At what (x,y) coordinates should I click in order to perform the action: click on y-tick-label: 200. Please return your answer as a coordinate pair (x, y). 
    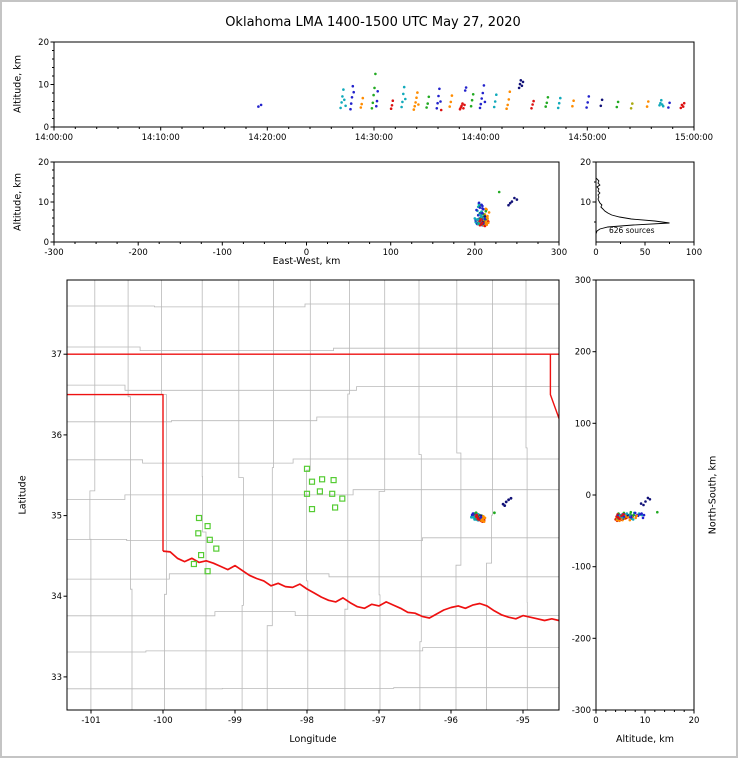
    Looking at the image, I should click on (583, 353).